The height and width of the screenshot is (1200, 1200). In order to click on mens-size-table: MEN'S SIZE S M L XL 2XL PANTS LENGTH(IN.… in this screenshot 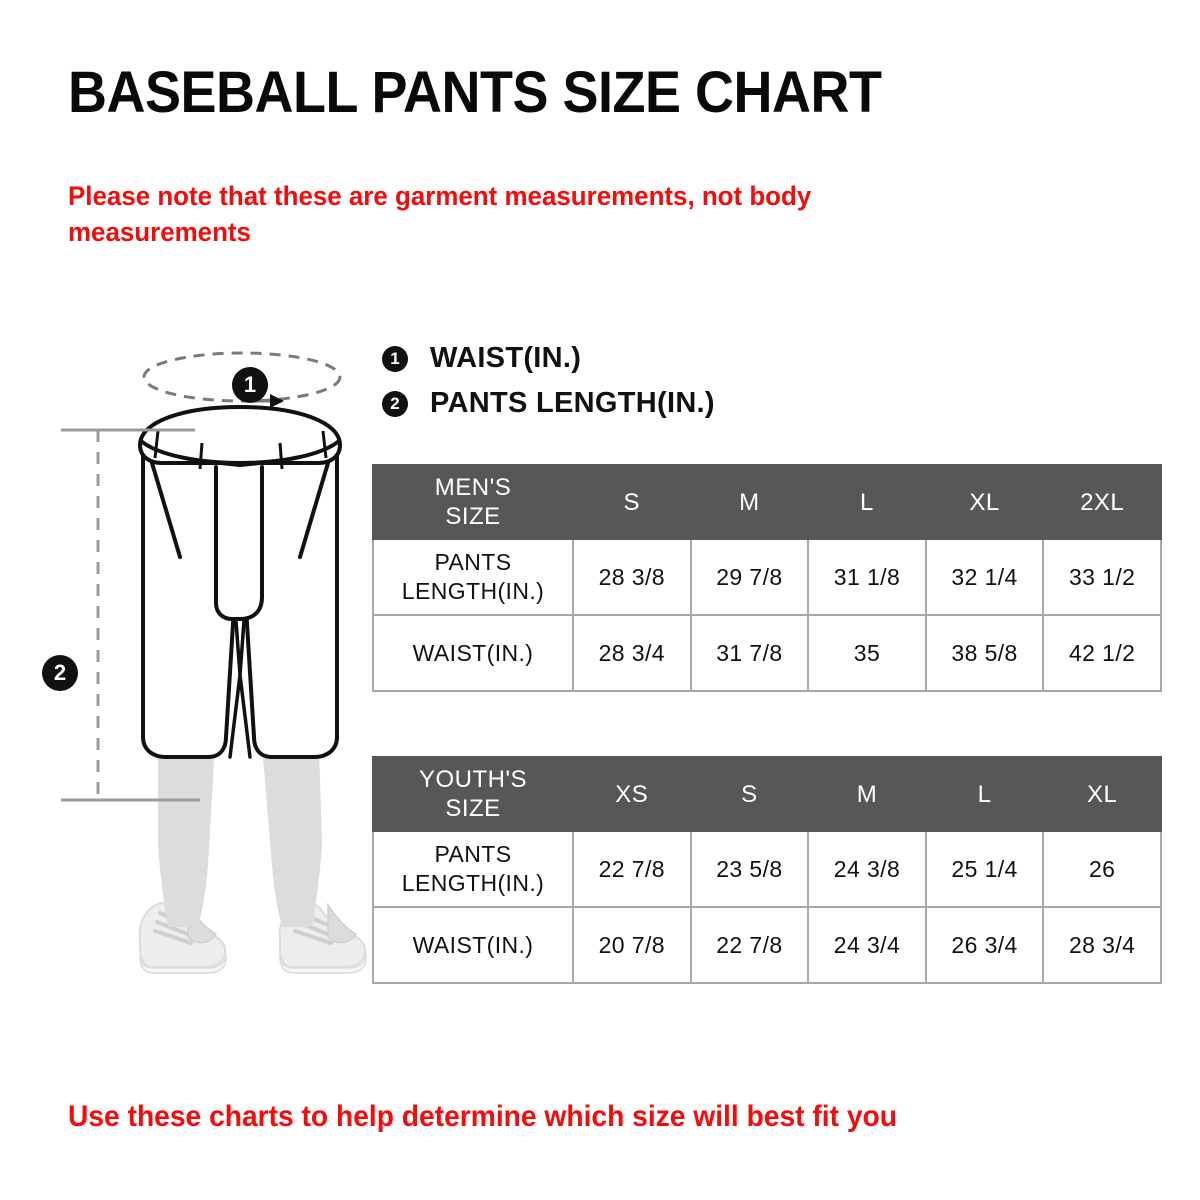, I will do `click(767, 578)`.